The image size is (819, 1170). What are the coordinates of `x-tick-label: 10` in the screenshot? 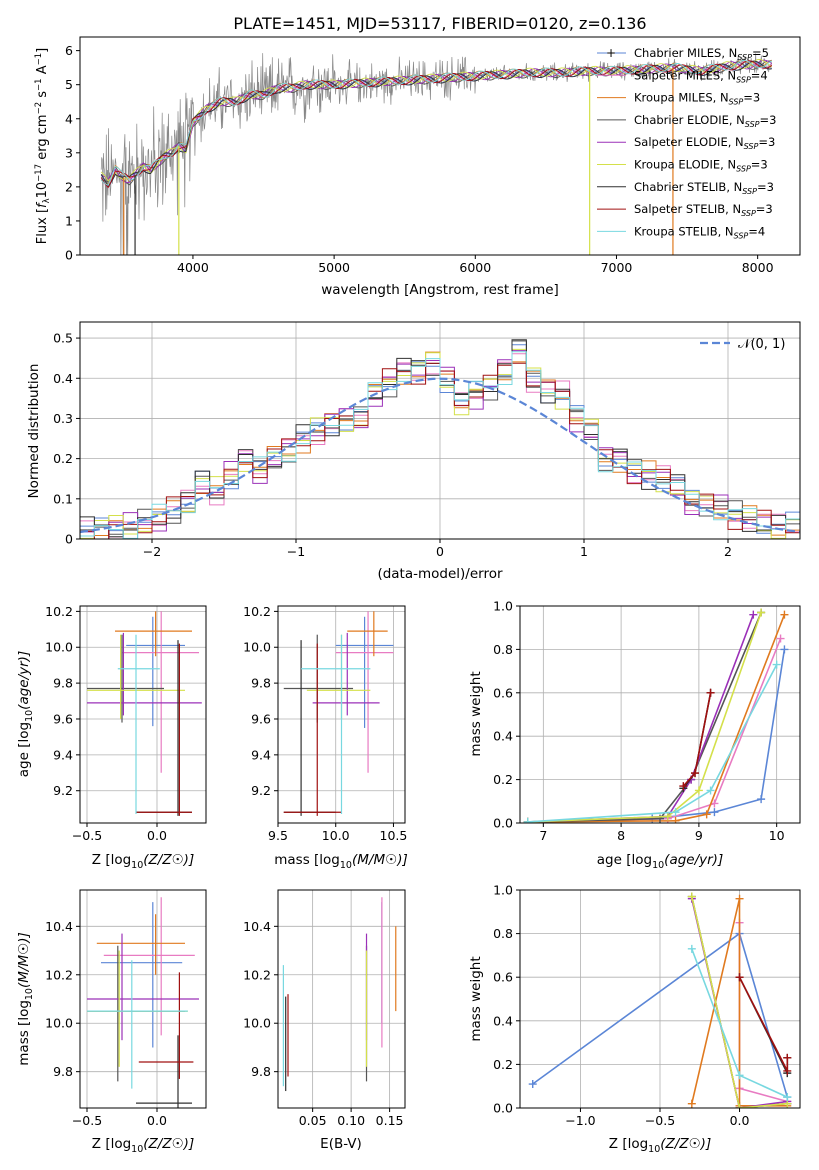 It's located at (777, 835).